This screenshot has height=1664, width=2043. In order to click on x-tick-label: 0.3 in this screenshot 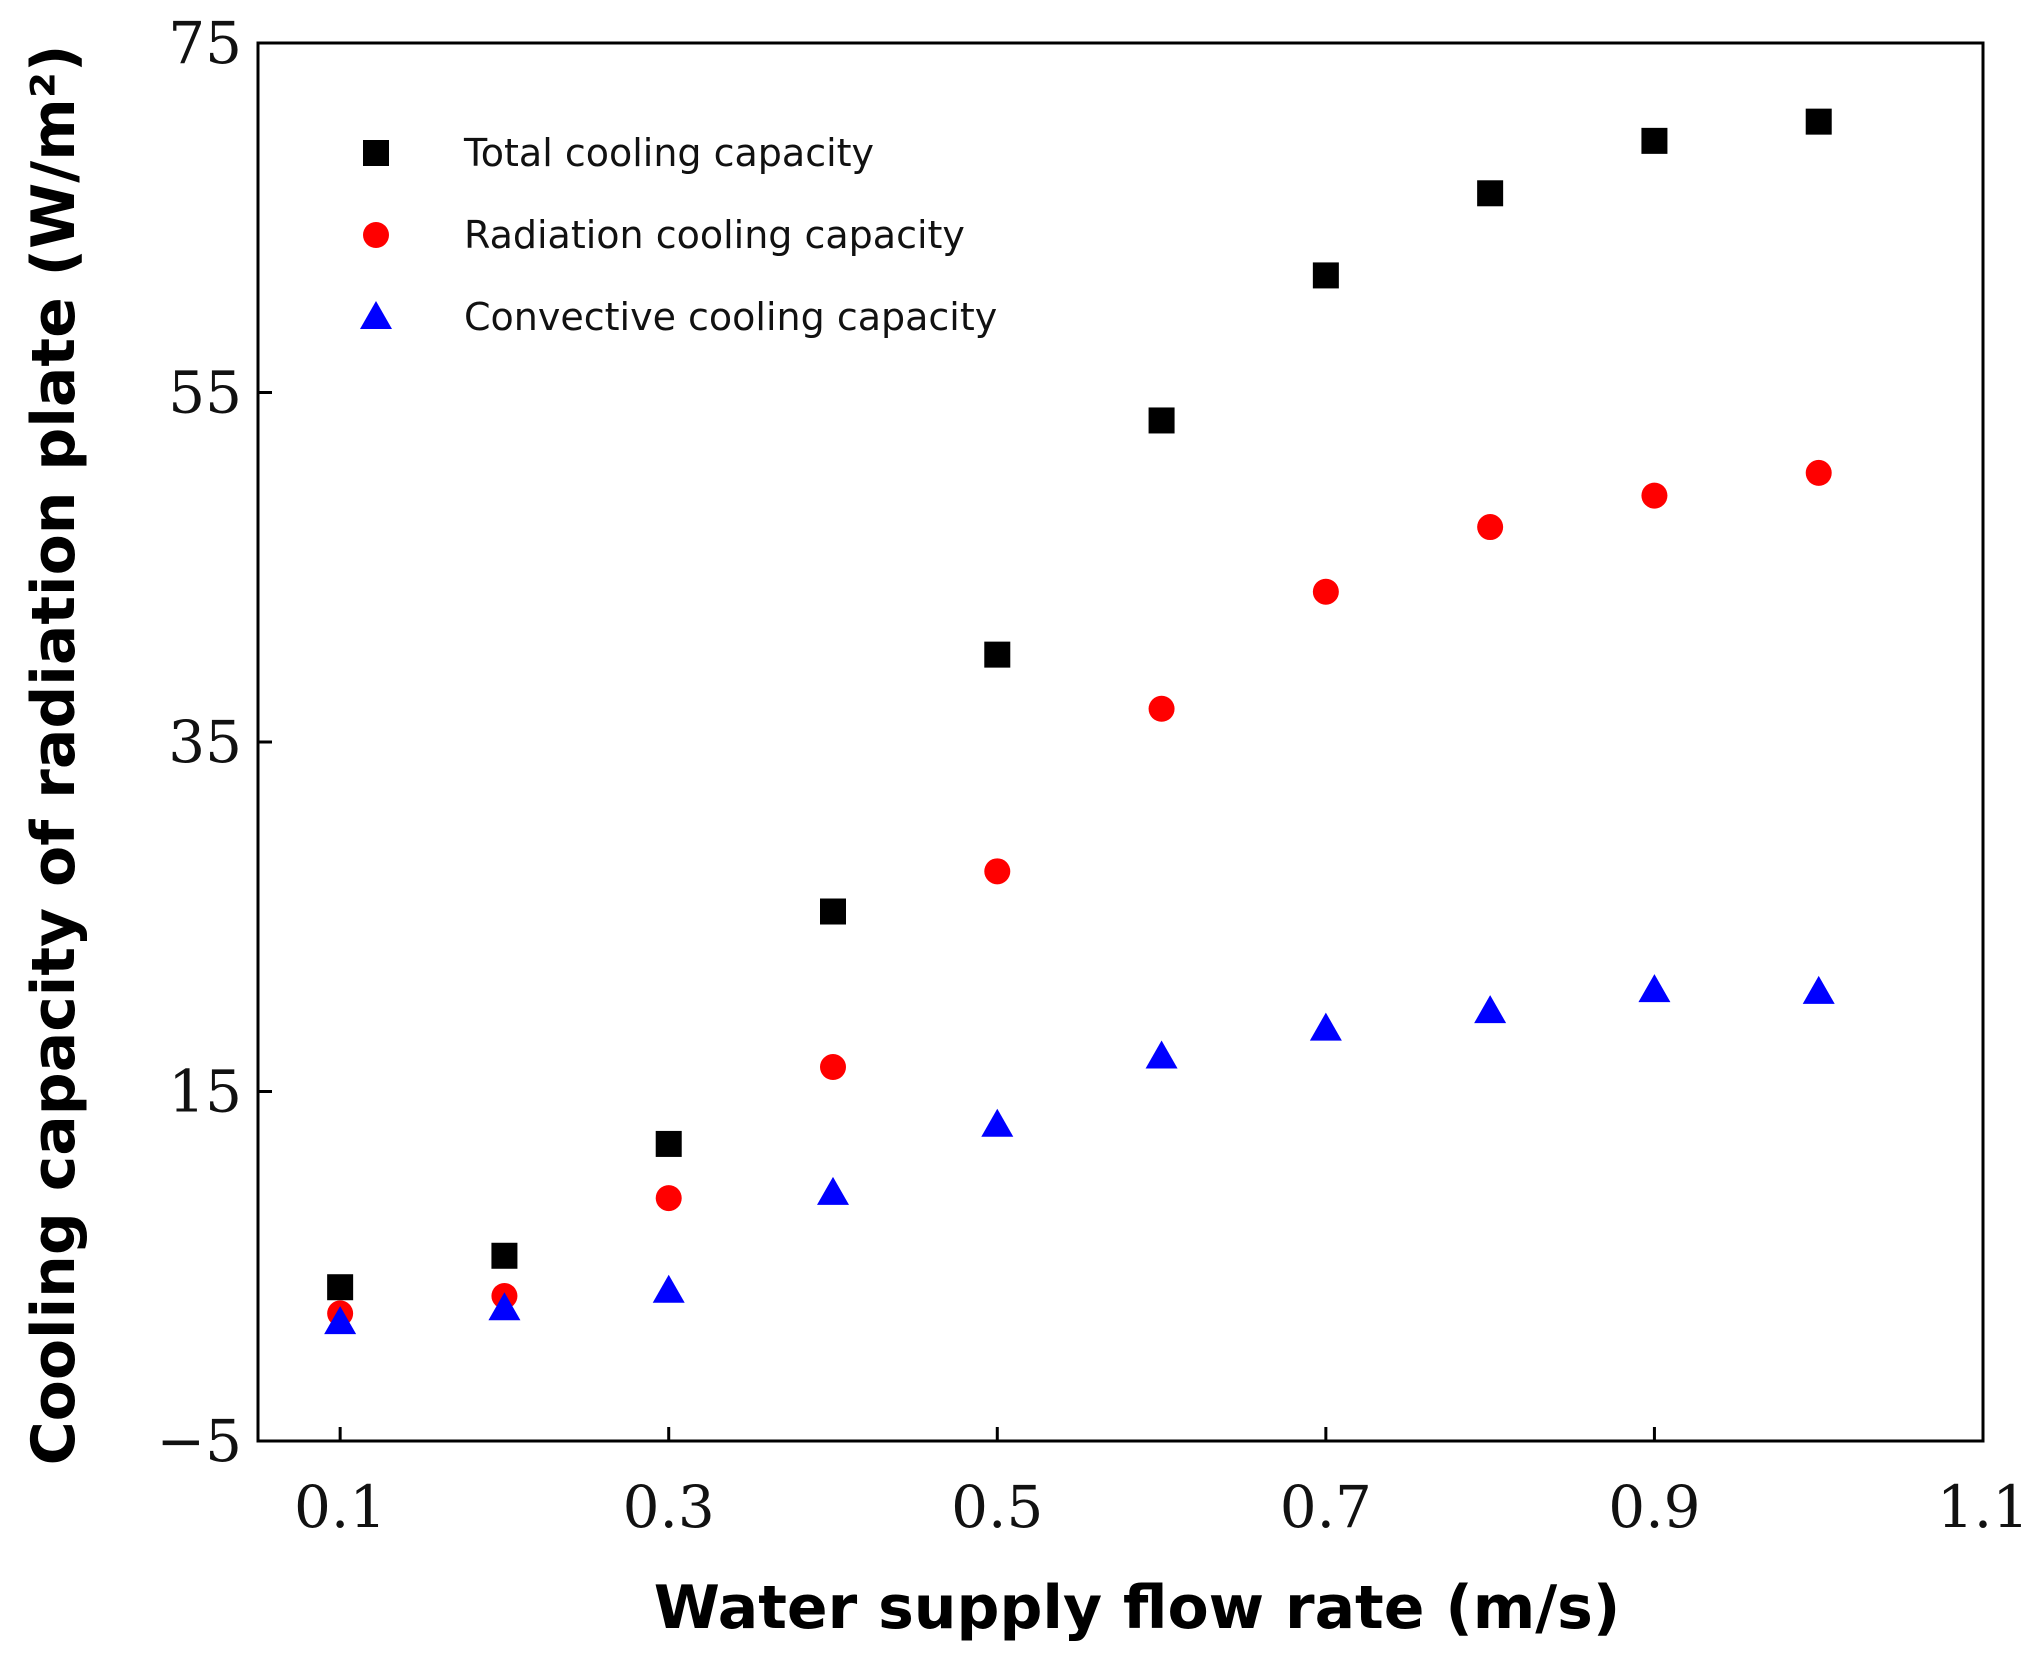, I will do `click(669, 1507)`.